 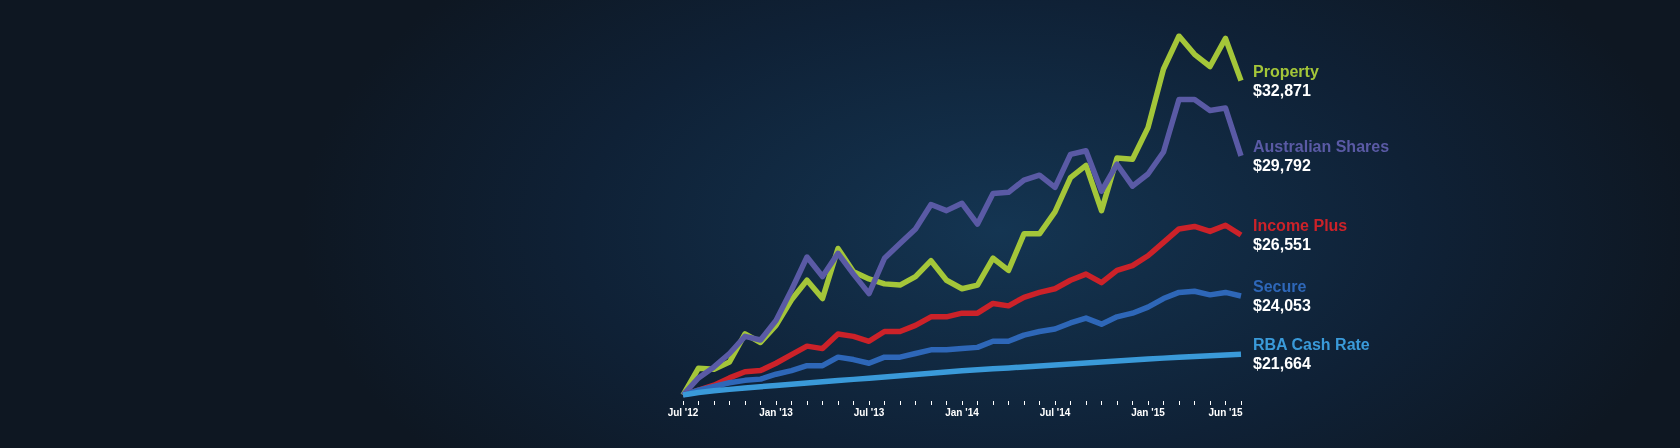 What do you see at coordinates (1282, 165) in the screenshot?
I see `data-label: $29,792` at bounding box center [1282, 165].